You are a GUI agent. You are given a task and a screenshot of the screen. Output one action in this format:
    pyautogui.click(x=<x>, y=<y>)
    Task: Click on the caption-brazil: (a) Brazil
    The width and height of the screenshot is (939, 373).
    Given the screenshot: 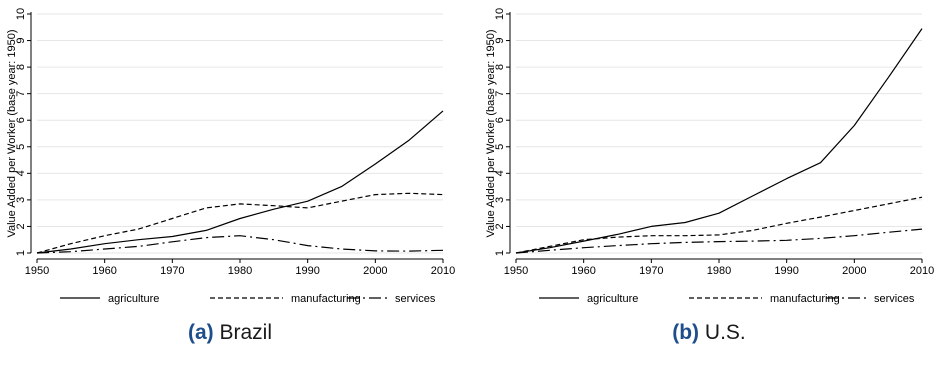 What is the action you would take?
    pyautogui.click(x=230, y=333)
    